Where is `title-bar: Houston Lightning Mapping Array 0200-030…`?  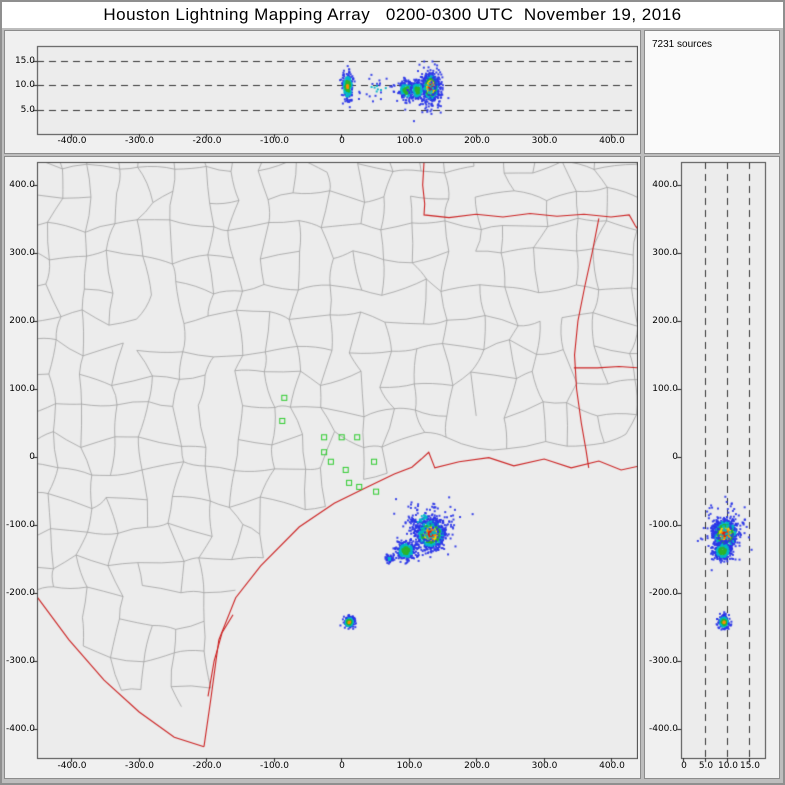 title-bar: Houston Lightning Mapping Array 0200-030… is located at coordinates (392, 15).